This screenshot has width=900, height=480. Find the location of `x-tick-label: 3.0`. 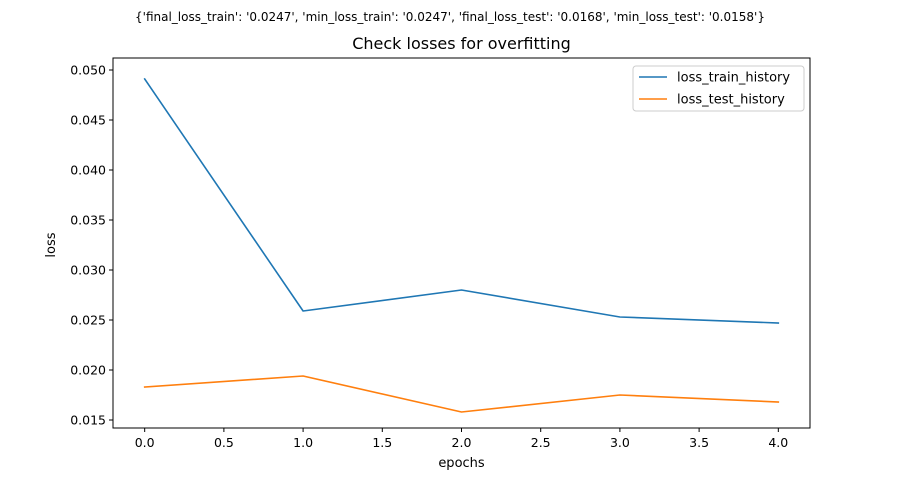

x-tick-label: 3.0 is located at coordinates (620, 442).